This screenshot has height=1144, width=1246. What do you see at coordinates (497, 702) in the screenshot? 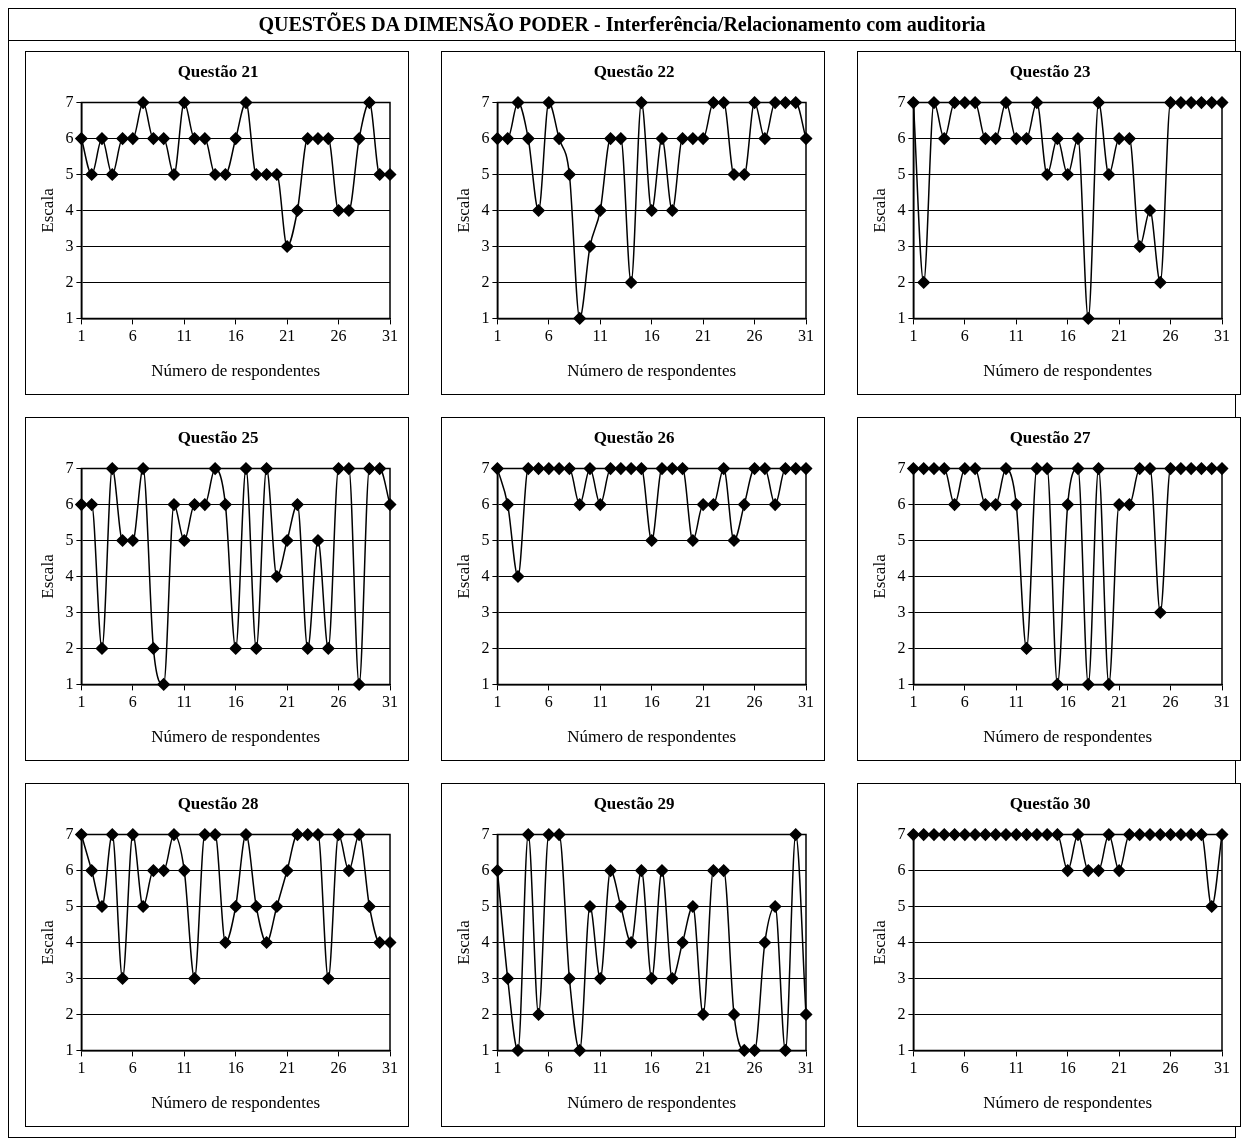
I see `x-tick-label: 1` at bounding box center [497, 702].